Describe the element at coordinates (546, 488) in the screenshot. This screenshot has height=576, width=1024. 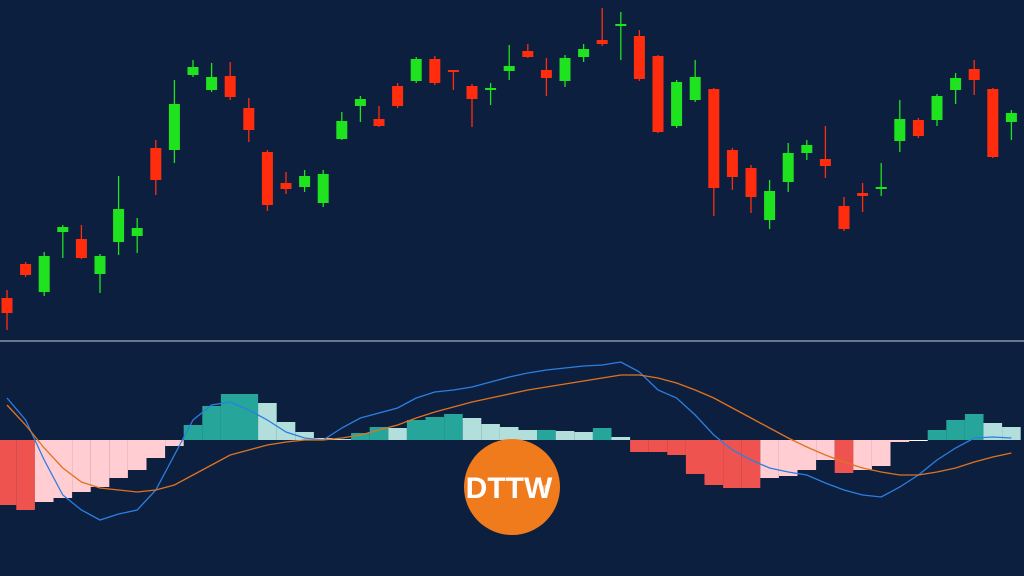
I see `logo-mark: ®` at that location.